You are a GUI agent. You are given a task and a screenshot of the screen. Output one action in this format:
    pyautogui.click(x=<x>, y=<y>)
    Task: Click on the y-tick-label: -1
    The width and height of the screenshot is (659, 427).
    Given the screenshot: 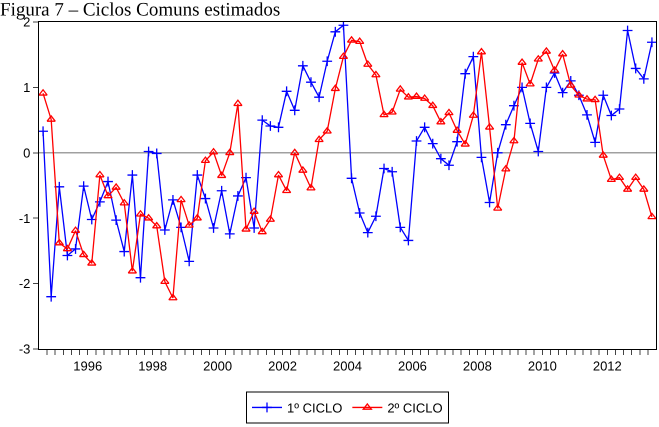 What is the action you would take?
    pyautogui.click(x=24, y=218)
    